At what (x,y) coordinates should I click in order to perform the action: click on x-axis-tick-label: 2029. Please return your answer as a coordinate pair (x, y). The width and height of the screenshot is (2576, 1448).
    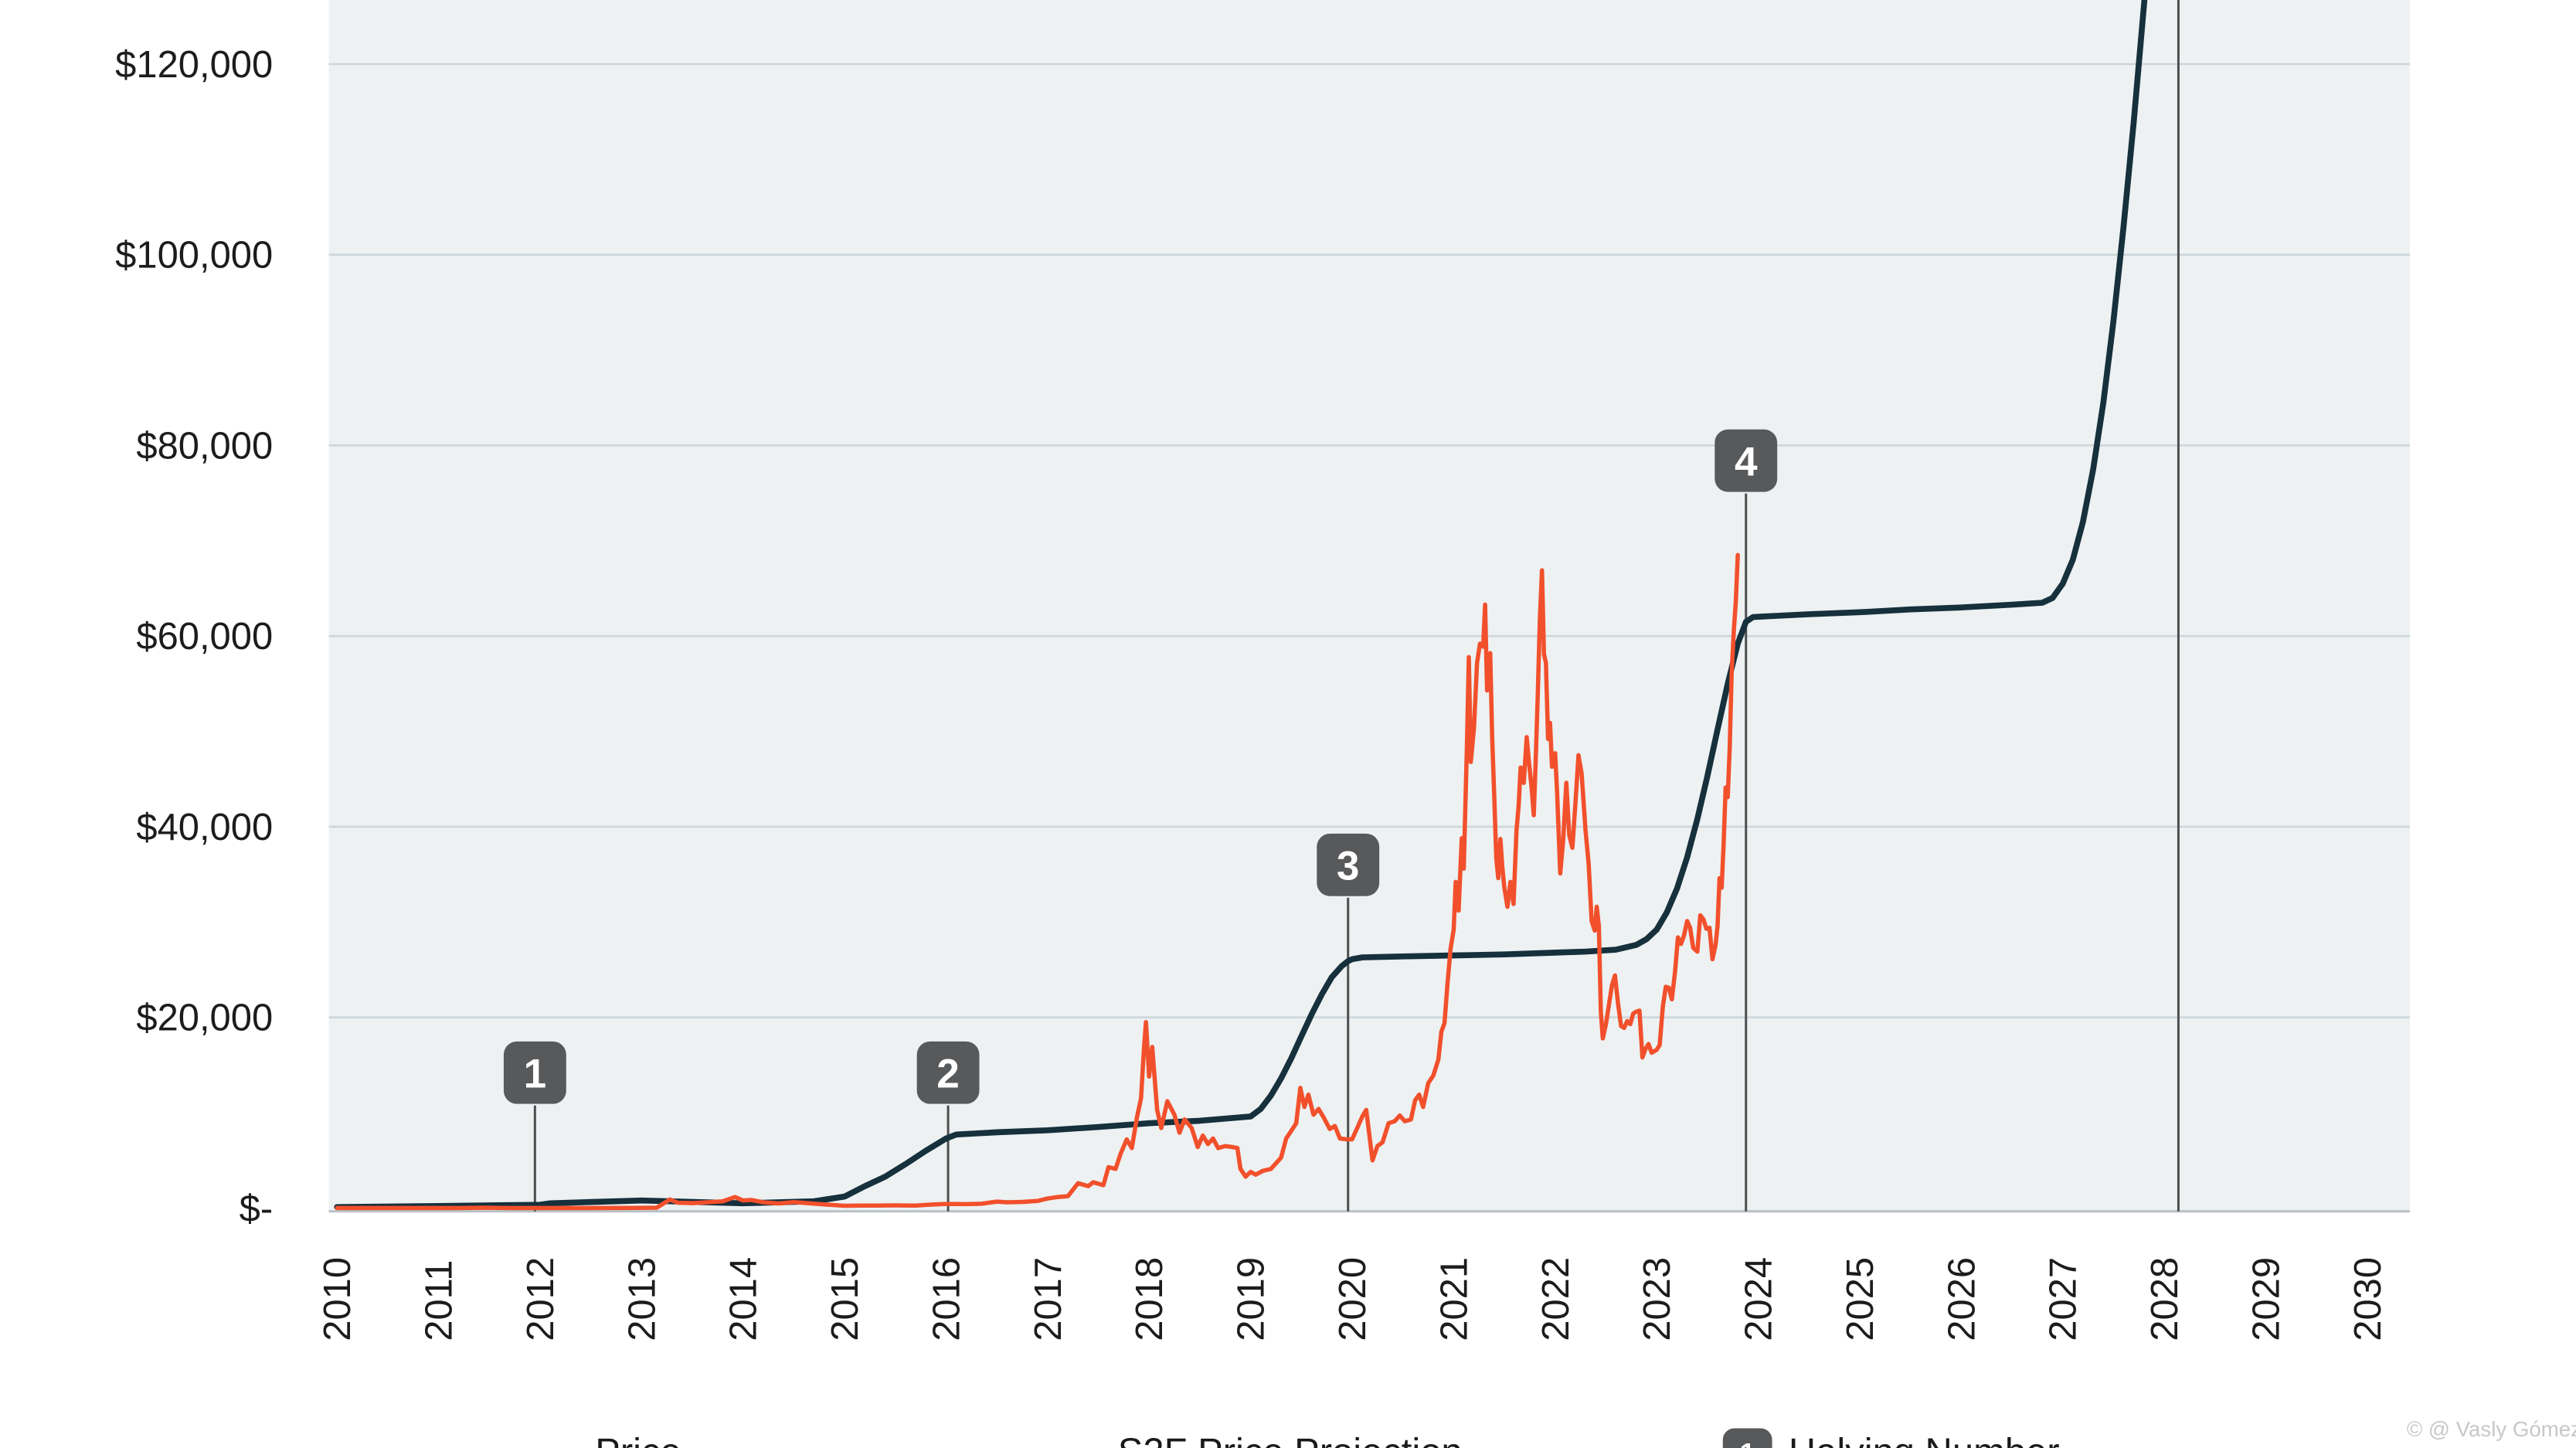
    Looking at the image, I should click on (2266, 1299).